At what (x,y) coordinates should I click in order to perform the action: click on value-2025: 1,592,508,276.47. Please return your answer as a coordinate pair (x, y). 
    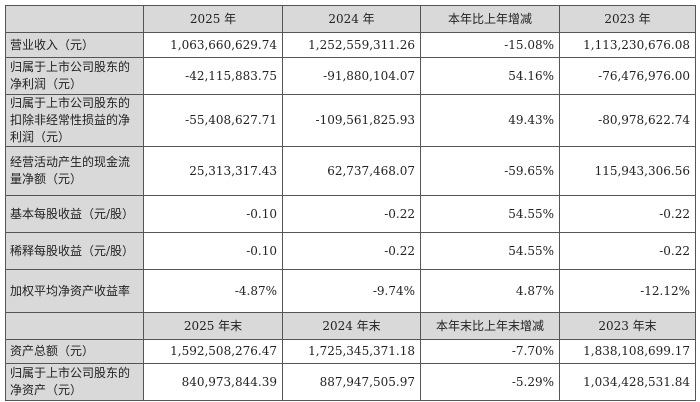
    Looking at the image, I should click on (213, 351).